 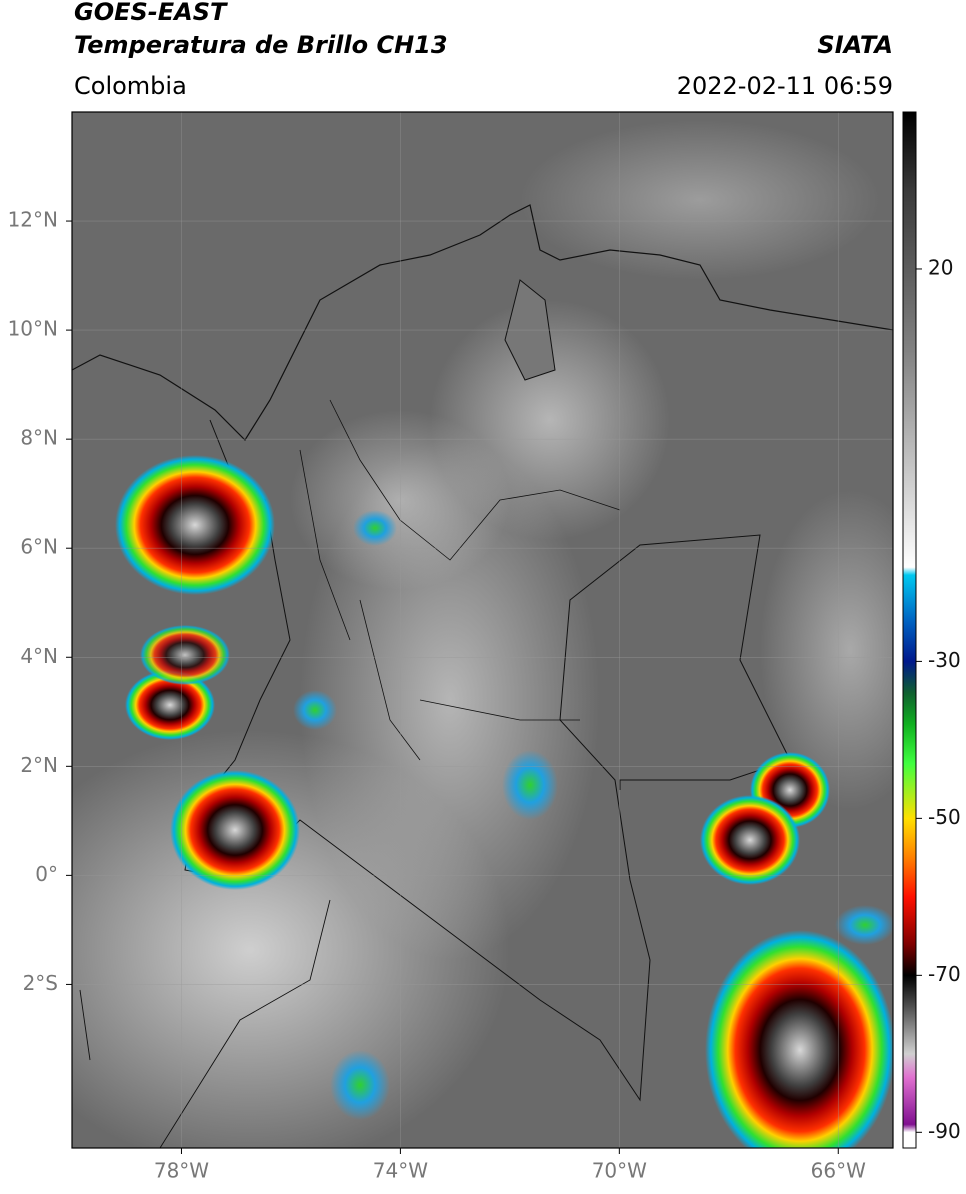 I want to click on colorbar-tick-label: -90, so click(x=944, y=1131).